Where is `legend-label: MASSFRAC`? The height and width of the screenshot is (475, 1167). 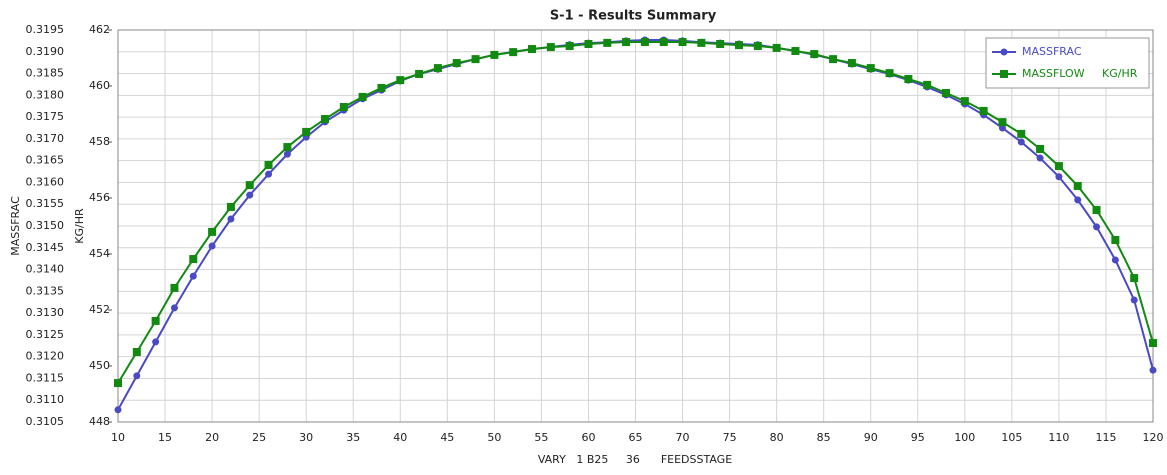 legend-label: MASSFRAC is located at coordinates (1052, 51).